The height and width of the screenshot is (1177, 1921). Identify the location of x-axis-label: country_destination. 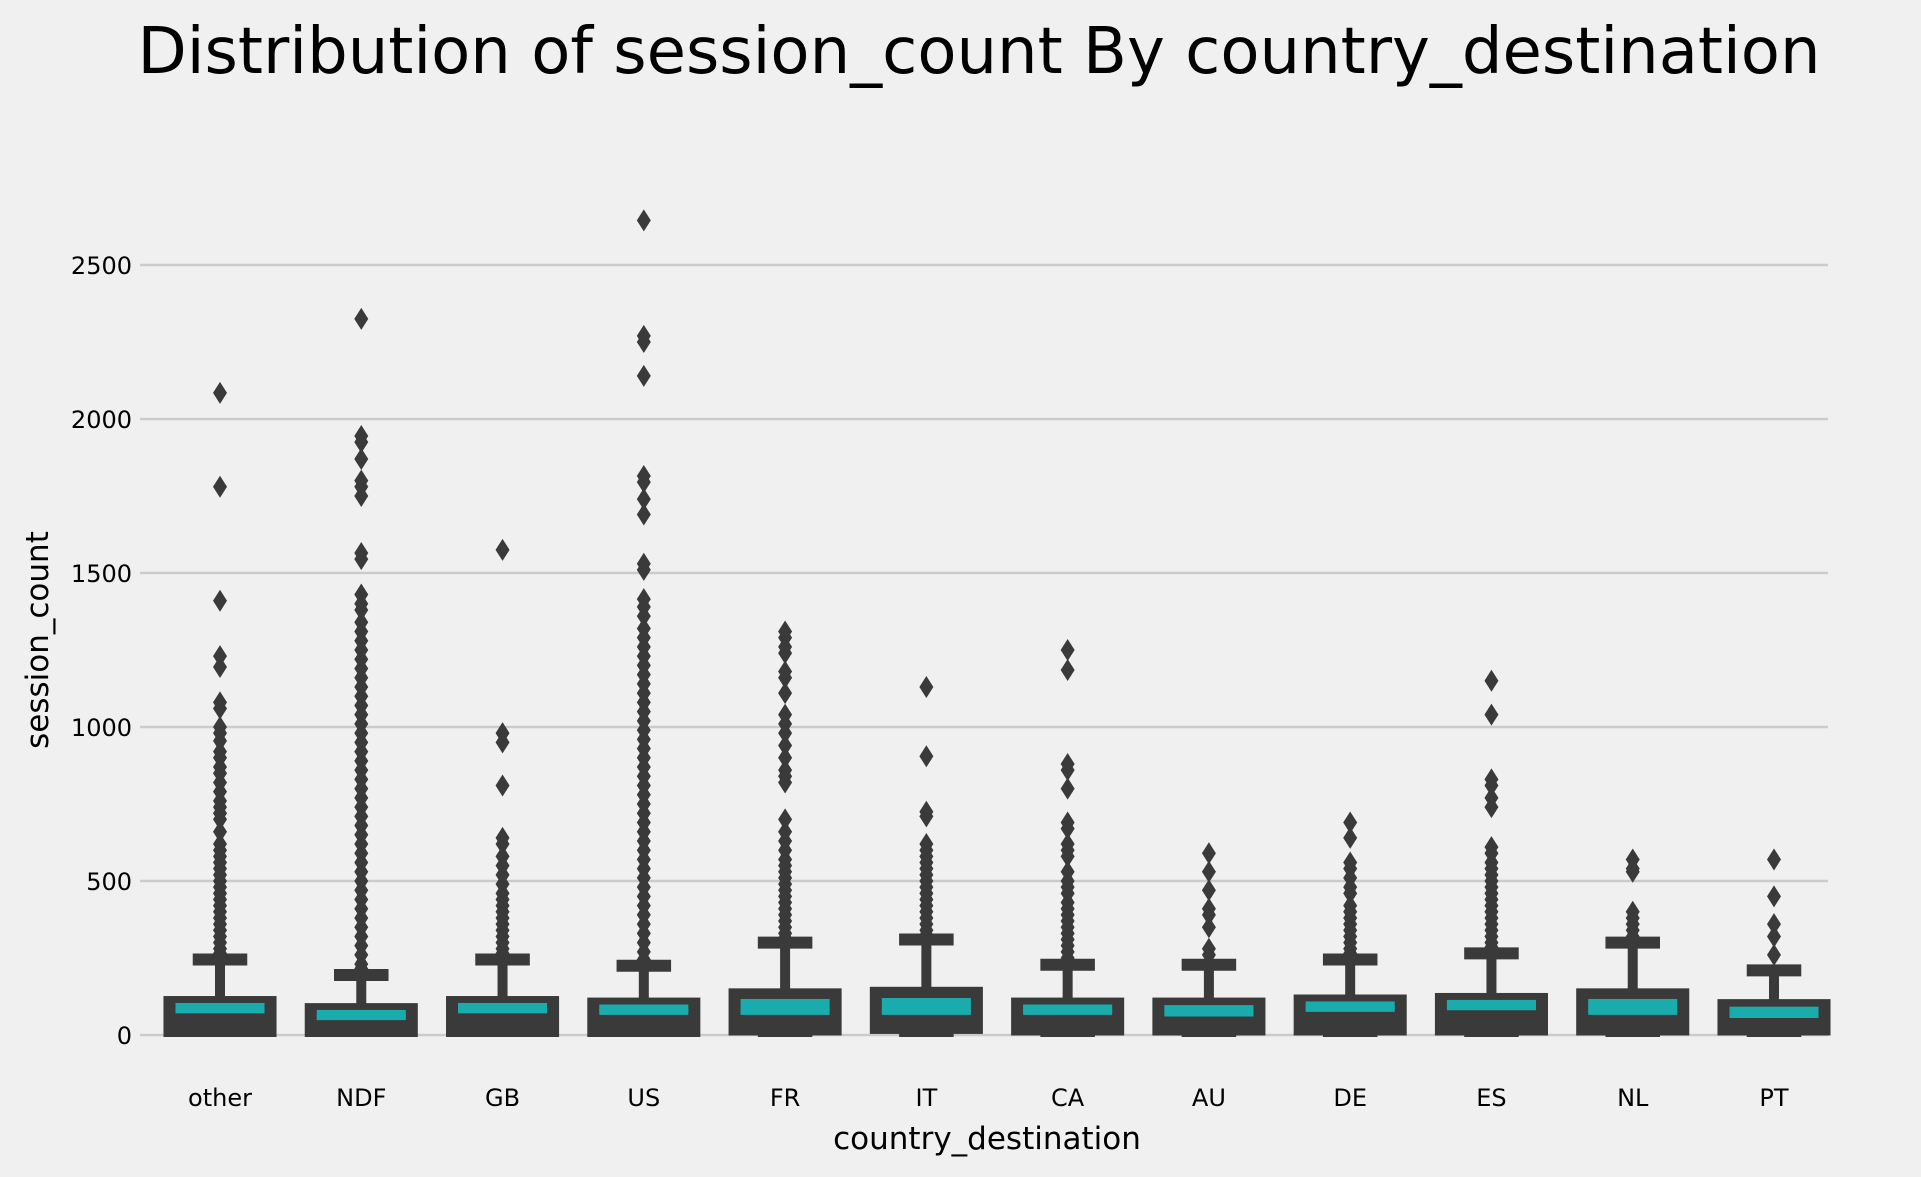
(987, 1139).